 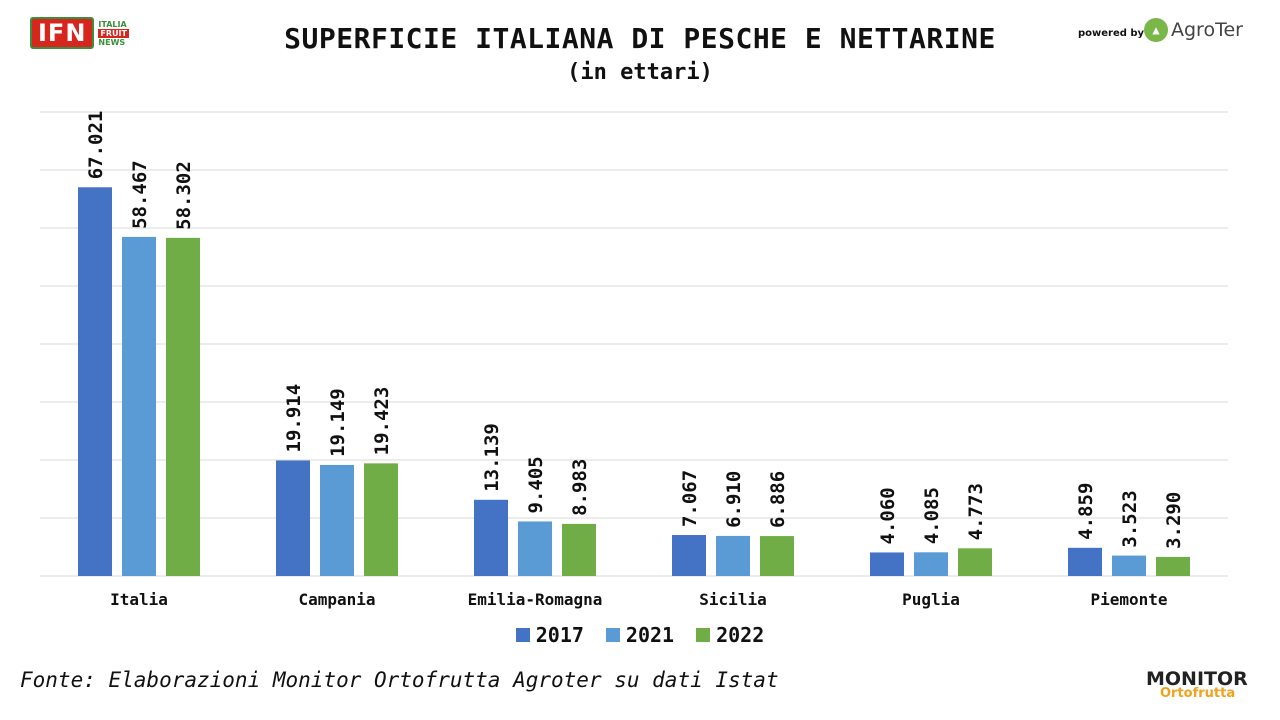 What do you see at coordinates (703, 635) in the screenshot?
I see `legend-swatch-2022` at bounding box center [703, 635].